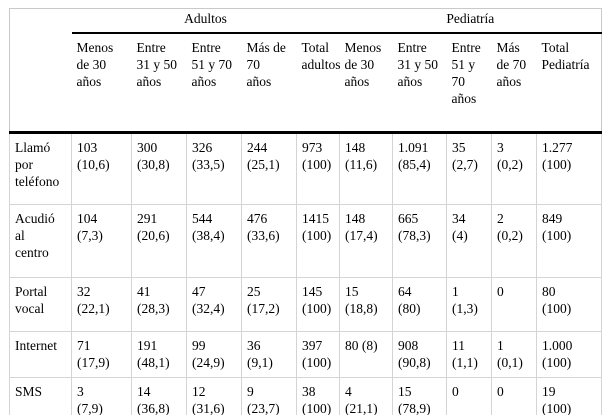 Image resolution: width=609 pixels, height=415 pixels. Describe the element at coordinates (469, 354) in the screenshot. I see `data-cell: 11 (1,1)` at that location.